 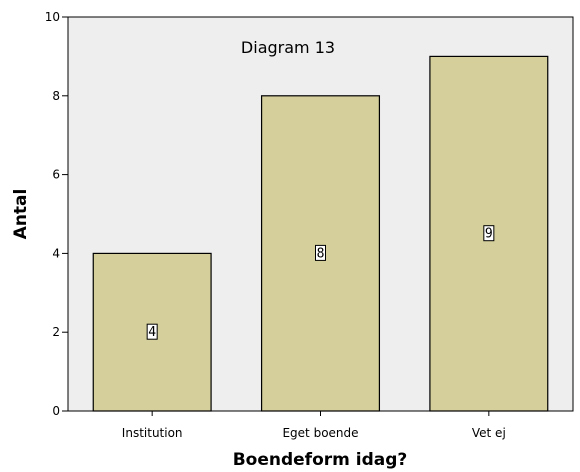 I want to click on x-tick-label: Institution, so click(x=152, y=433).